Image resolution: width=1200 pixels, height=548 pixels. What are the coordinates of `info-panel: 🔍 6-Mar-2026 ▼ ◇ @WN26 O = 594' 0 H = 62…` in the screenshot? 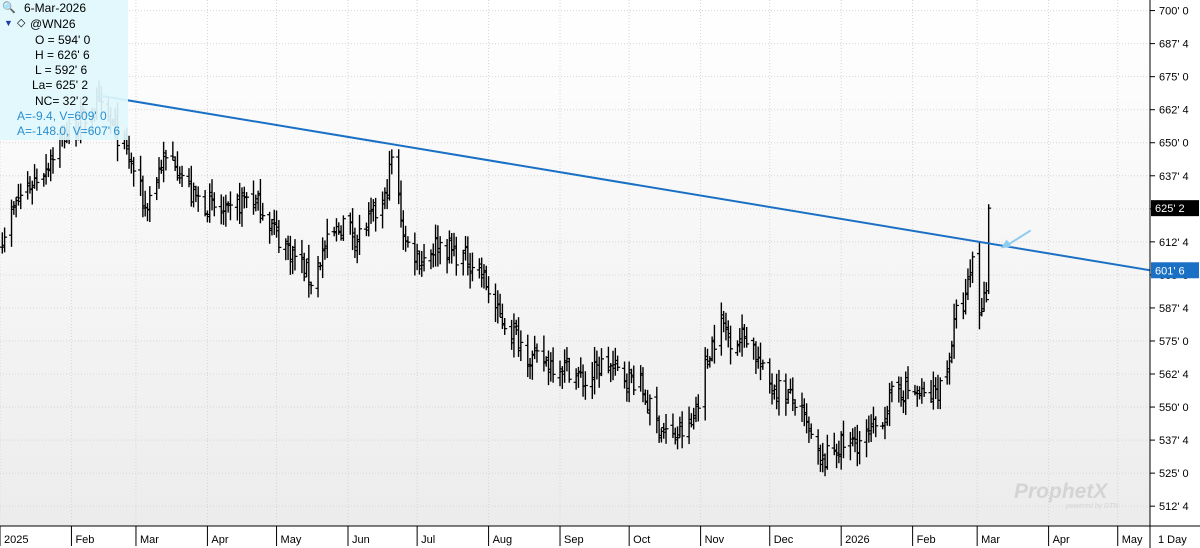 It's located at (64, 70).